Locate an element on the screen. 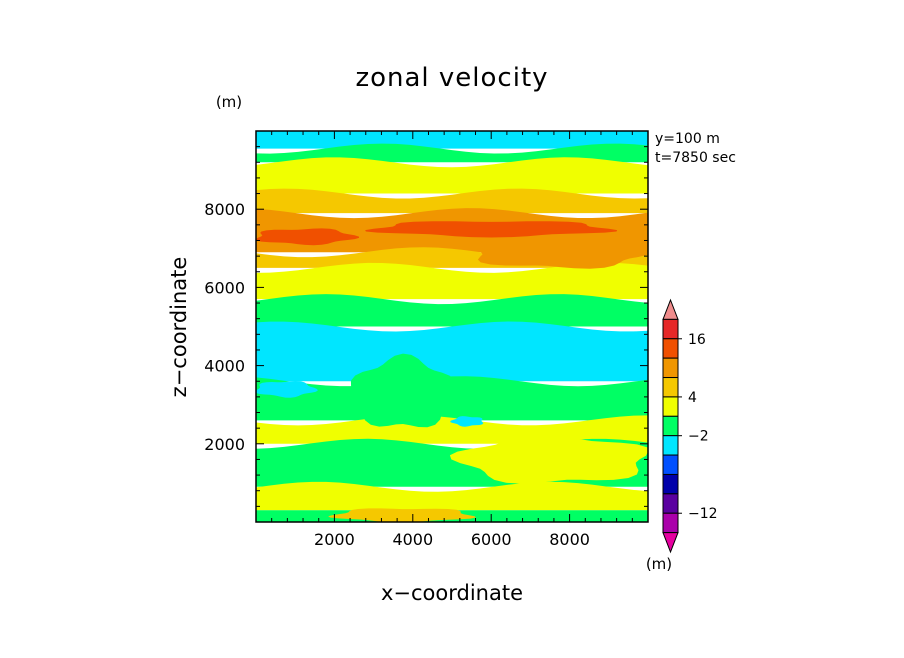 This screenshot has height=658, width=904. chart-title: zonal velocity is located at coordinates (451, 78).